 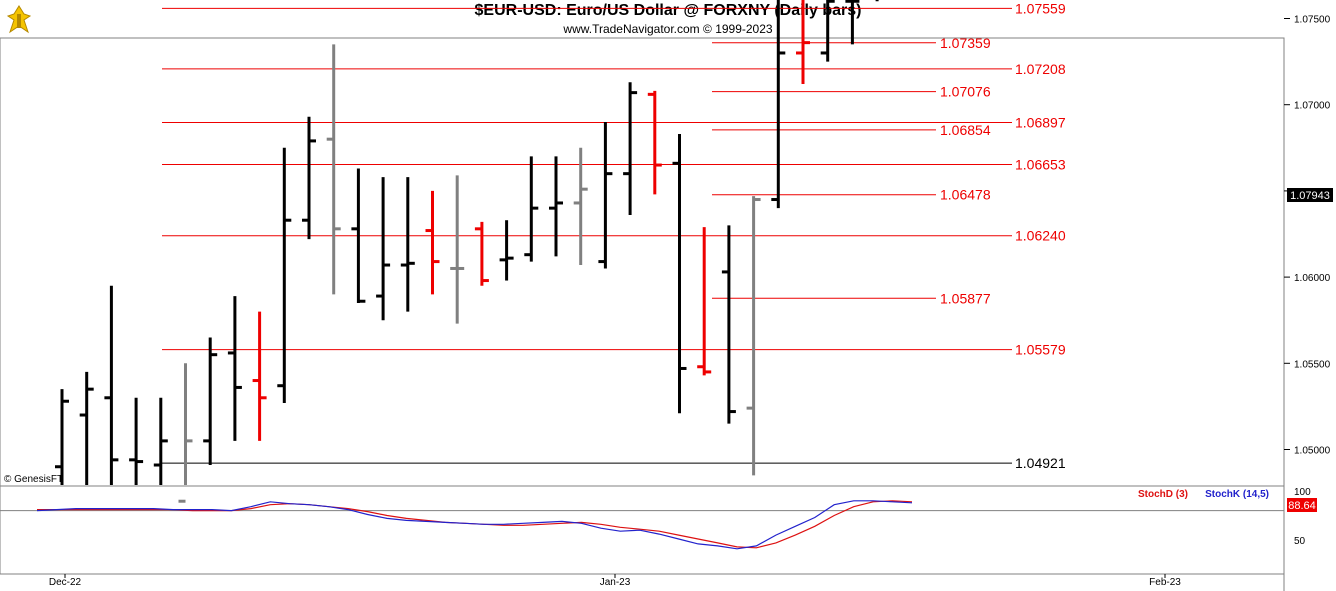 What do you see at coordinates (1040, 236) in the screenshot?
I see `red-level-label: 1.06240` at bounding box center [1040, 236].